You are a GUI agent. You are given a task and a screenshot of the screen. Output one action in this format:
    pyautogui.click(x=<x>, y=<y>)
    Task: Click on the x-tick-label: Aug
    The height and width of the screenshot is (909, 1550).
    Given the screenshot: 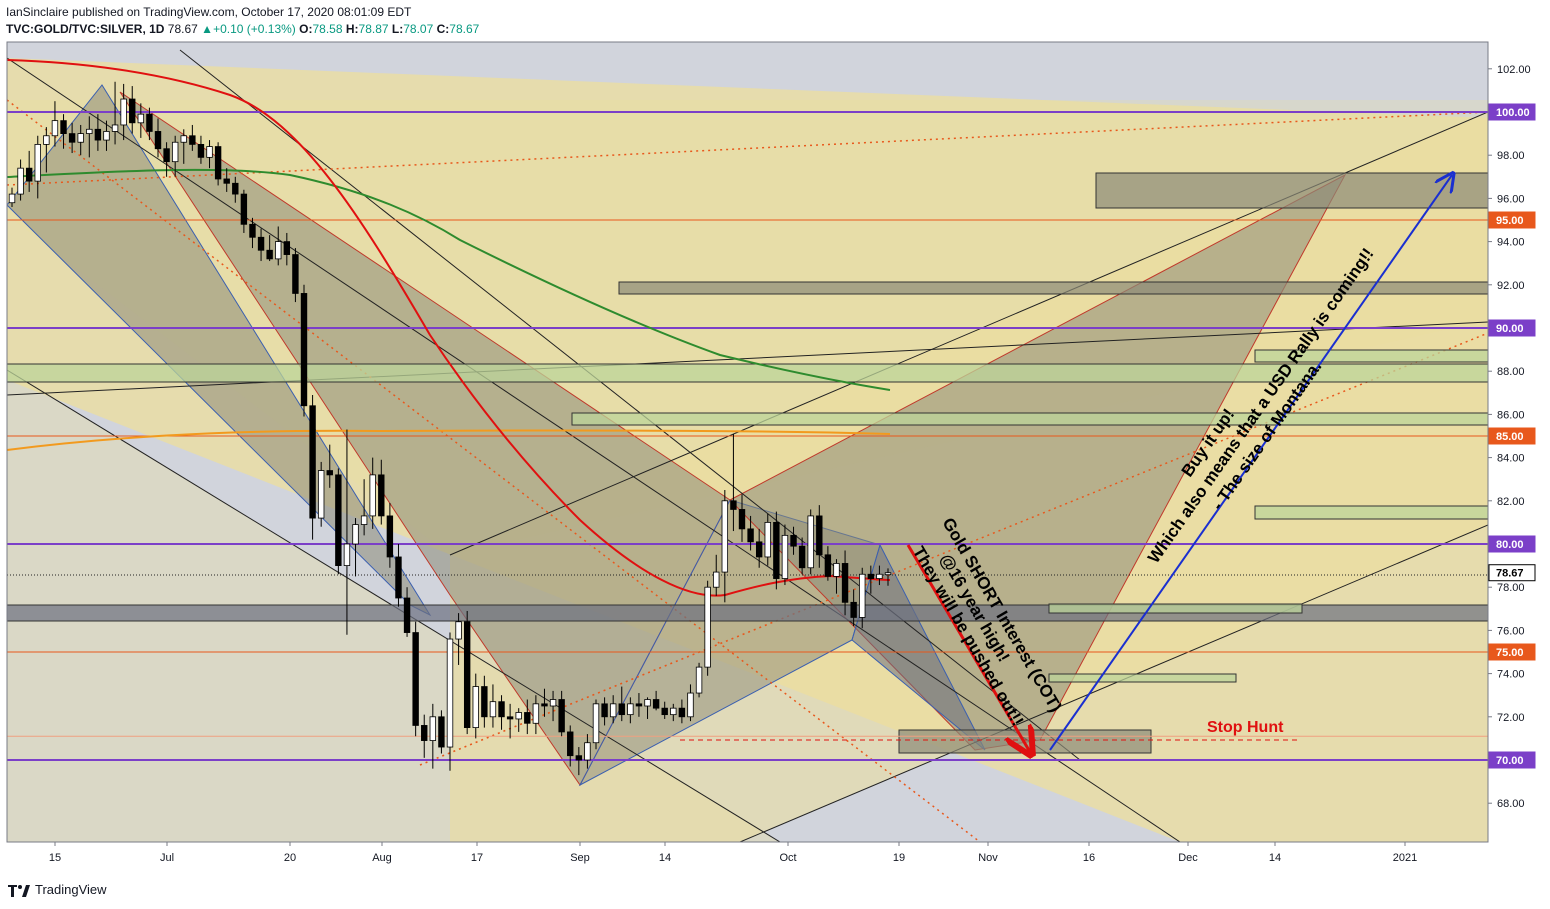 What is the action you would take?
    pyautogui.click(x=382, y=858)
    